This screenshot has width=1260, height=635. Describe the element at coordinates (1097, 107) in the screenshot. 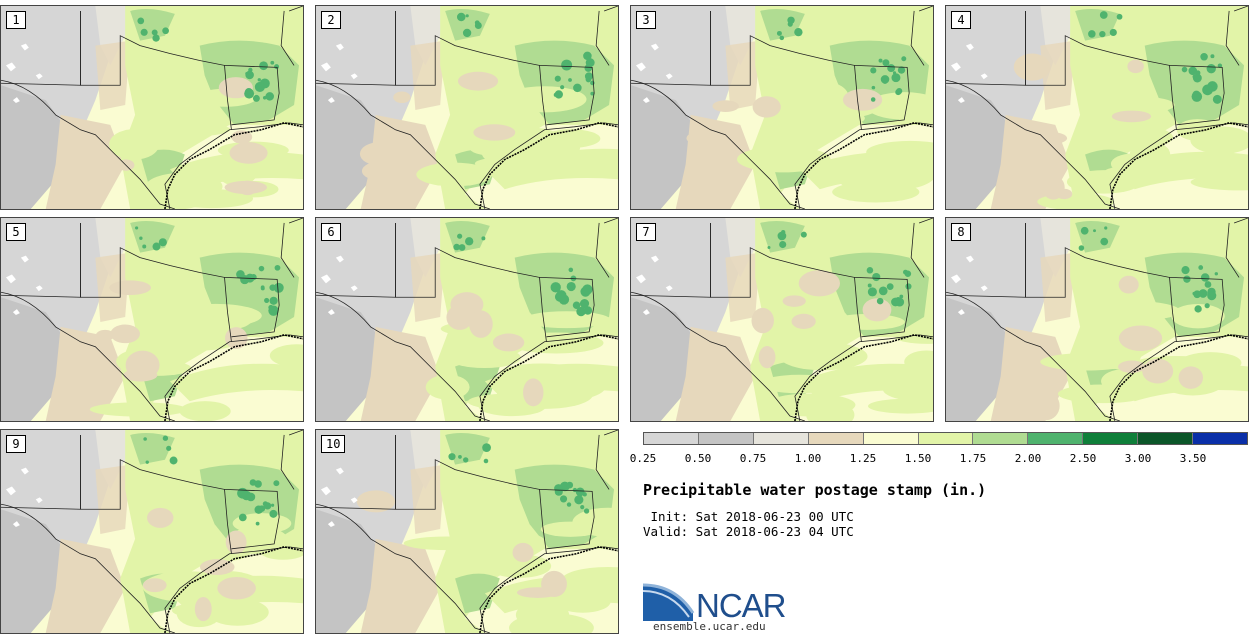

I see `postage-stamp-map: 4` at that location.